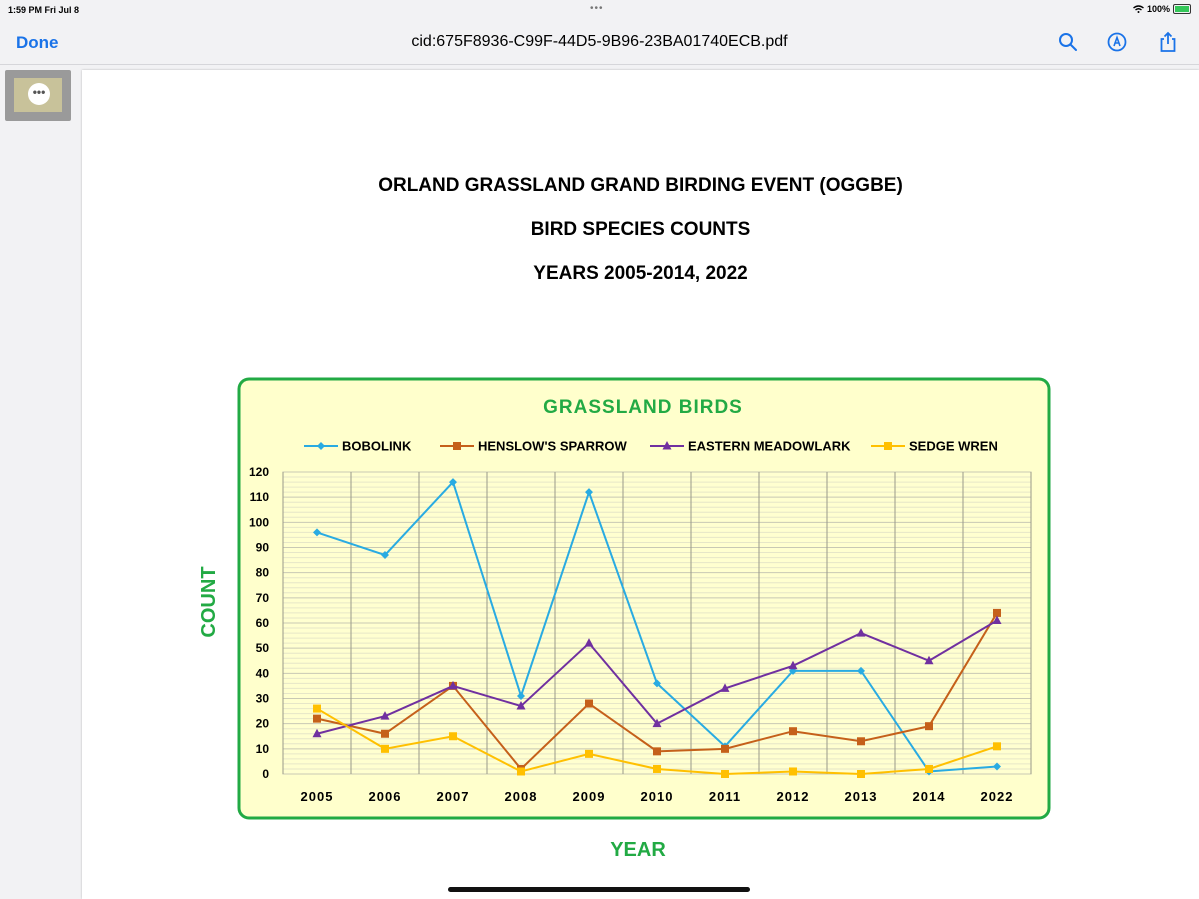 The width and height of the screenshot is (1199, 899). Describe the element at coordinates (638, 850) in the screenshot. I see `x-axis-label: YEAR` at that location.